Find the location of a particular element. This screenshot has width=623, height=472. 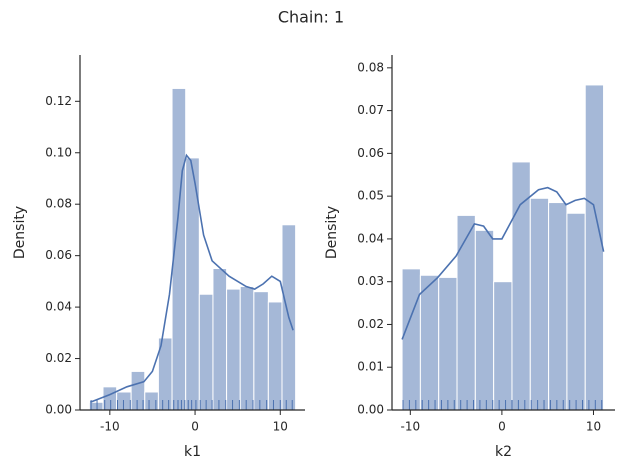

y-tick-label: 0.03 is located at coordinates (370, 281).